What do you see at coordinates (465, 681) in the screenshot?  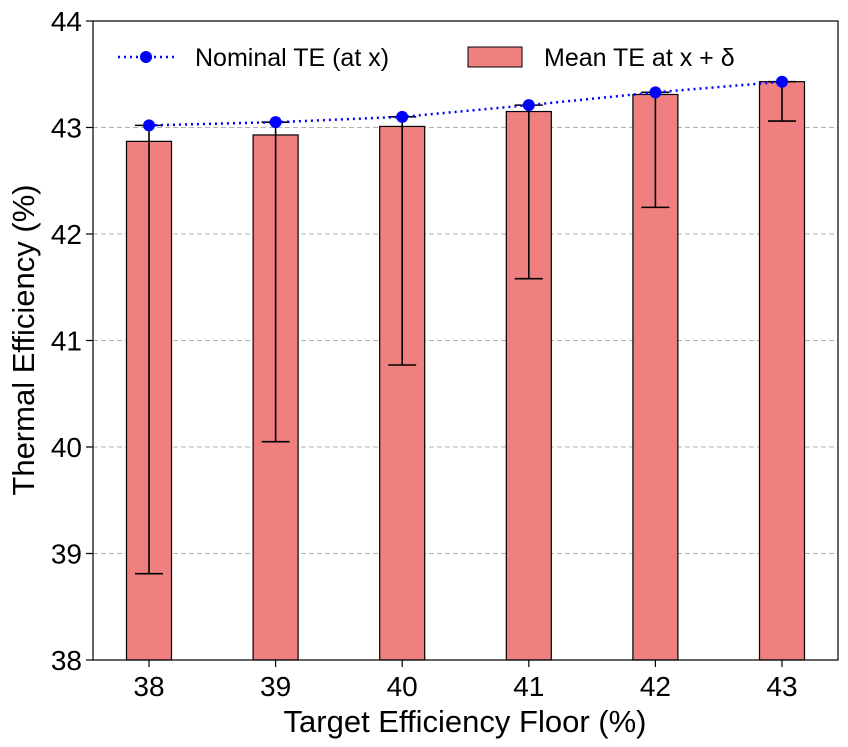 I see `x-axis: 38 39 40 41 42 43` at bounding box center [465, 681].